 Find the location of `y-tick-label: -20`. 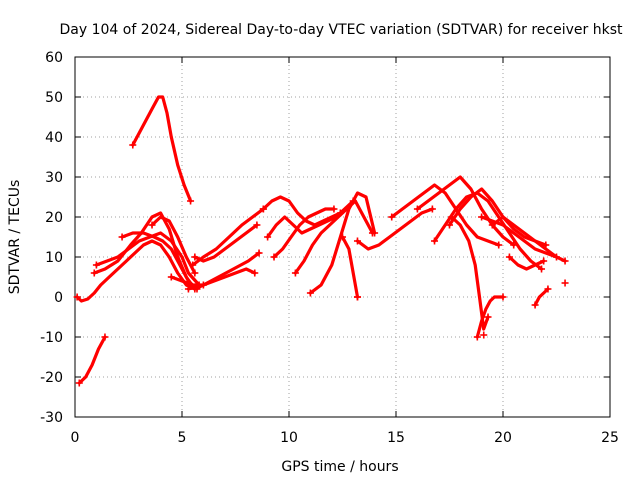

y-tick-label: -20 is located at coordinates (51, 378).